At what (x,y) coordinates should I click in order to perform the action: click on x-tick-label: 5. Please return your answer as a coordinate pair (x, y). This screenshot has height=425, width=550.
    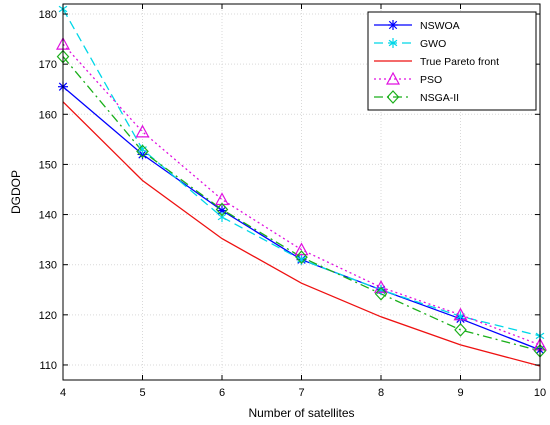
    Looking at the image, I should click on (142, 393).